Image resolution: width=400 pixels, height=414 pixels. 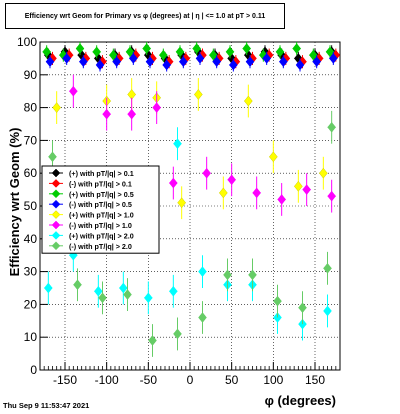 What do you see at coordinates (31, 108) in the screenshot?
I see `y-tick-label: 80` at bounding box center [31, 108].